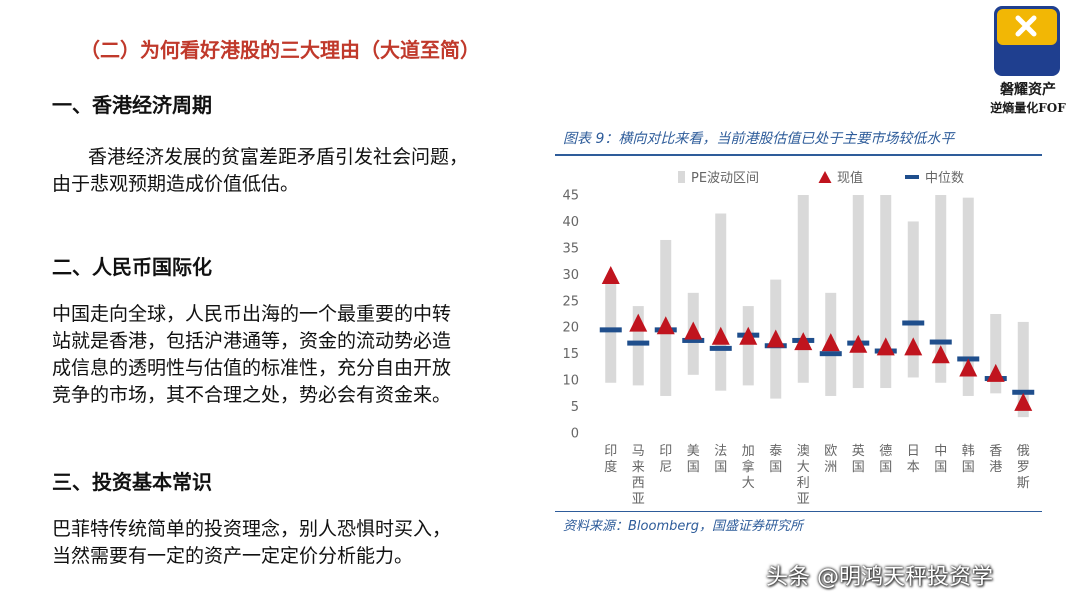  I want to click on logo-name: 磐耀资产, so click(1028, 90).